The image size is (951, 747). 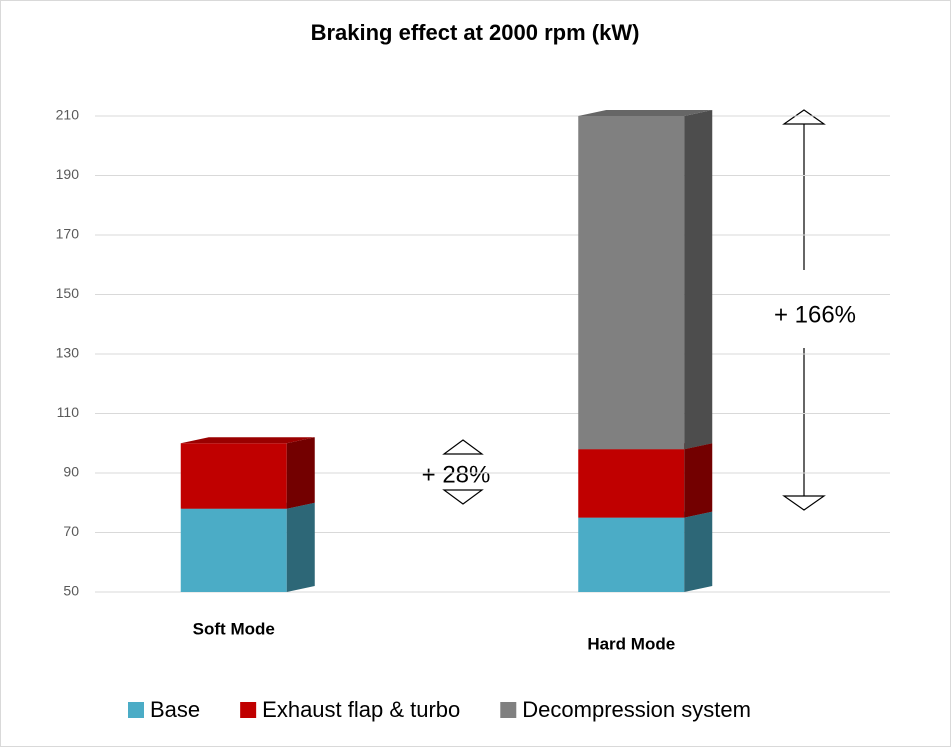 I want to click on x-tick-label: Hard Mode, so click(x=631, y=643).